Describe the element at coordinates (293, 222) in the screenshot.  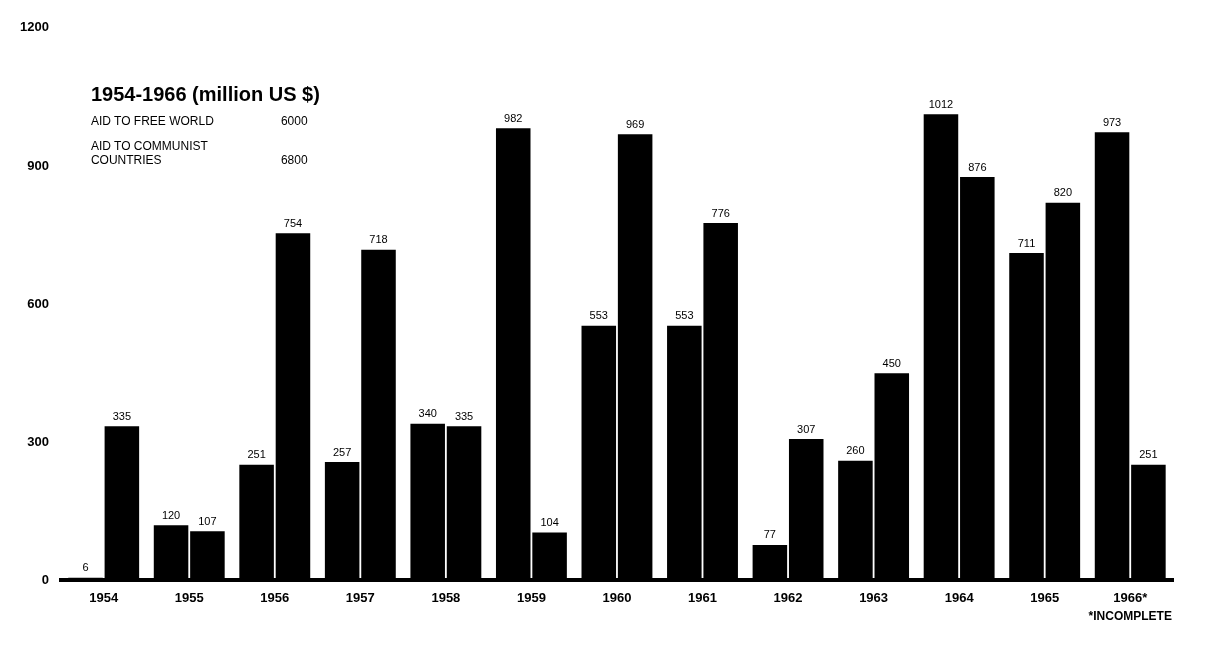
I see `data-label: 754` at that location.